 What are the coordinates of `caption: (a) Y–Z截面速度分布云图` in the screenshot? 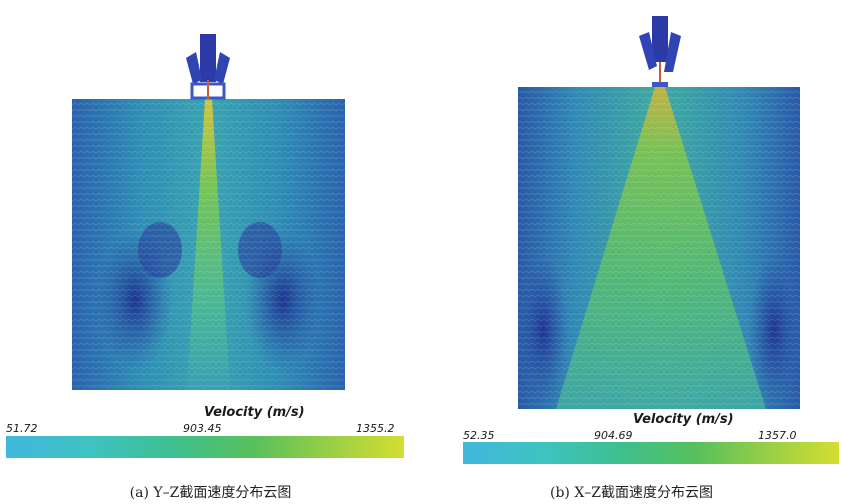 It's located at (210, 493).